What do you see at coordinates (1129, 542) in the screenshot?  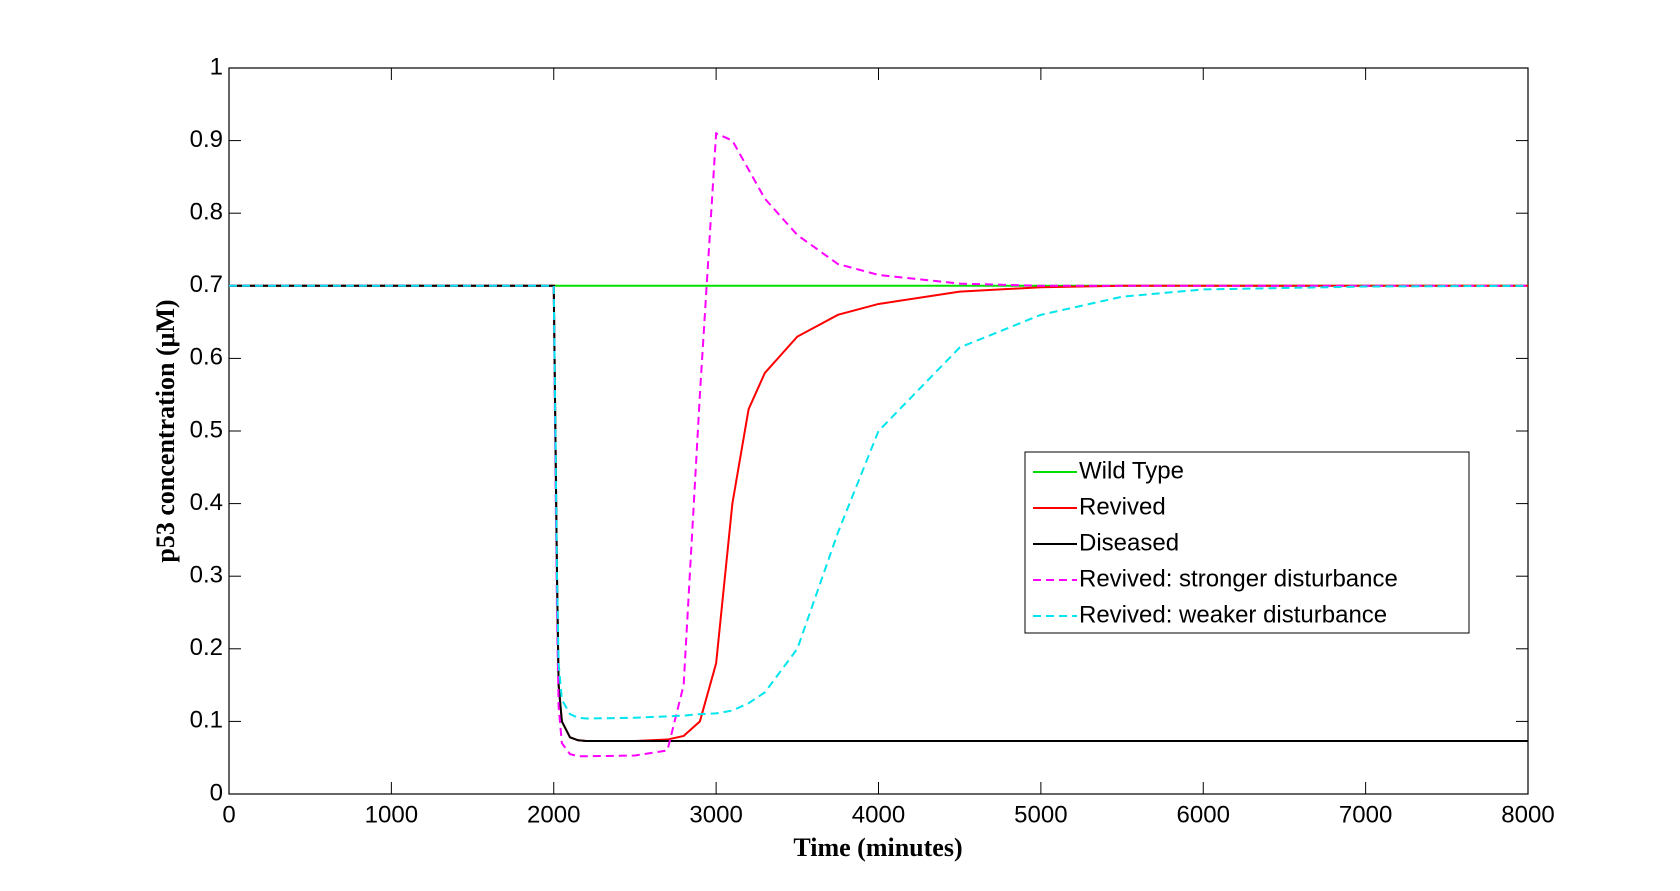 I see `legend-label: Diseased` at bounding box center [1129, 542].